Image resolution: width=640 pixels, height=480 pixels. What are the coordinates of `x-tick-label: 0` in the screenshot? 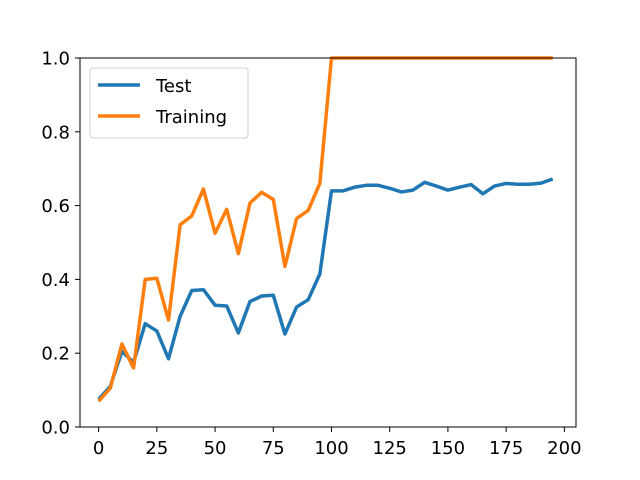 It's located at (98, 448).